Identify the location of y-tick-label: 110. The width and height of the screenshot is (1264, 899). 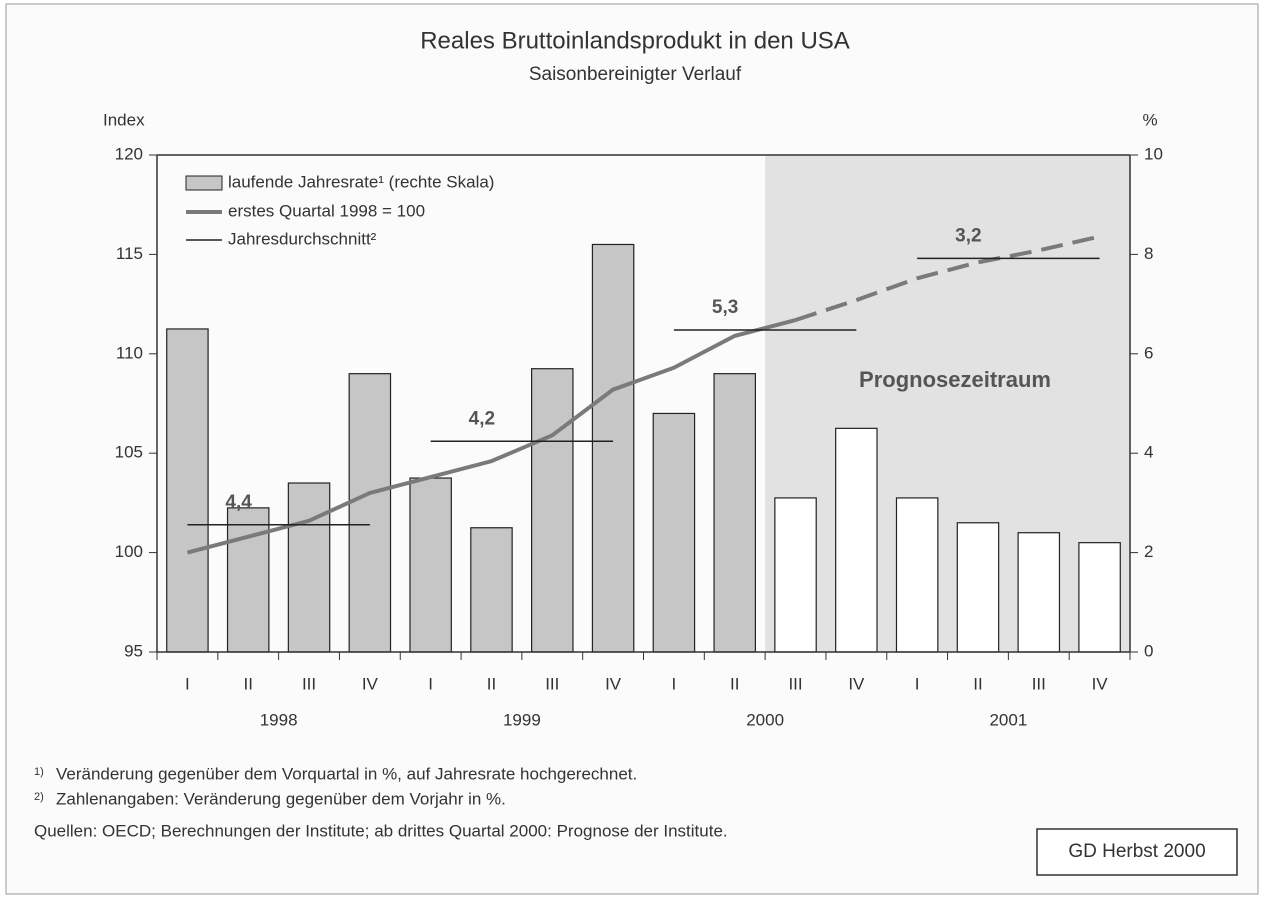
(129, 352).